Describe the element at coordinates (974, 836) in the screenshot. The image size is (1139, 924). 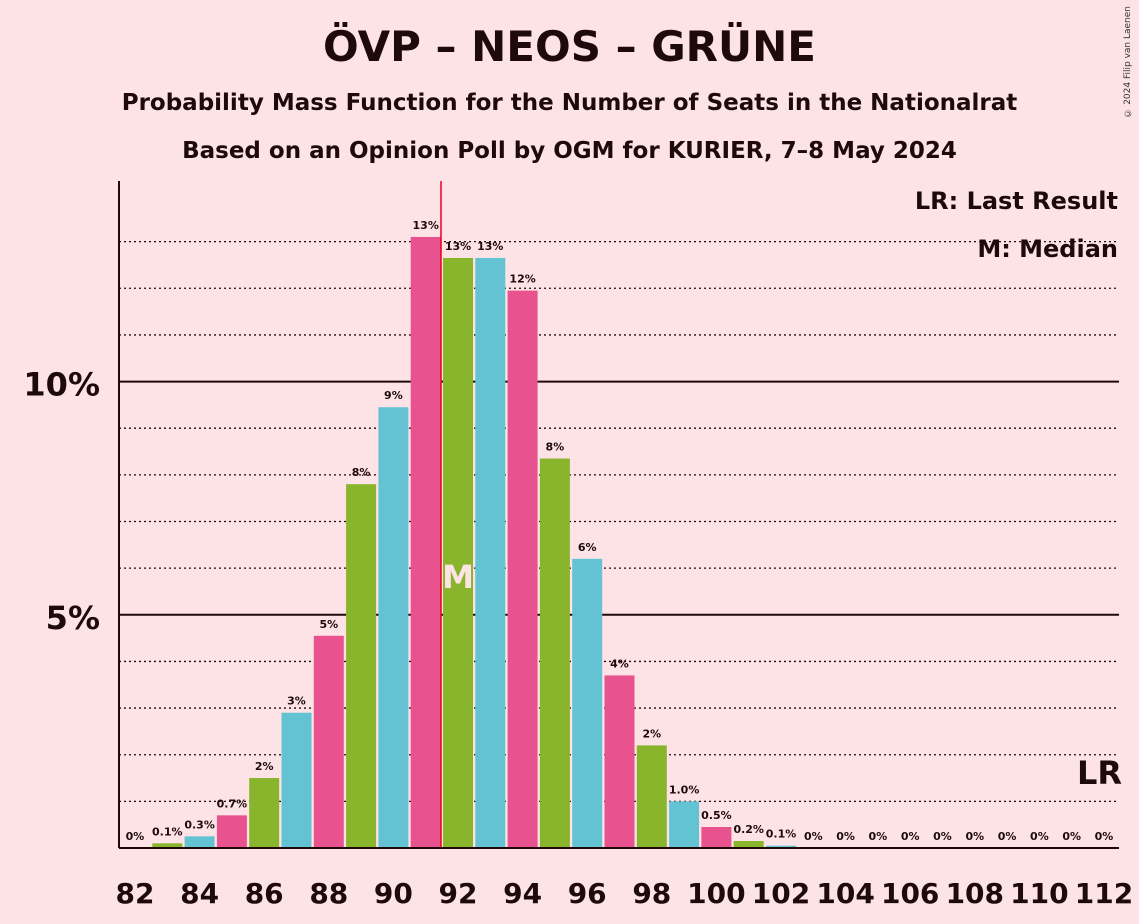
I see `data-label-108: 0%` at that location.